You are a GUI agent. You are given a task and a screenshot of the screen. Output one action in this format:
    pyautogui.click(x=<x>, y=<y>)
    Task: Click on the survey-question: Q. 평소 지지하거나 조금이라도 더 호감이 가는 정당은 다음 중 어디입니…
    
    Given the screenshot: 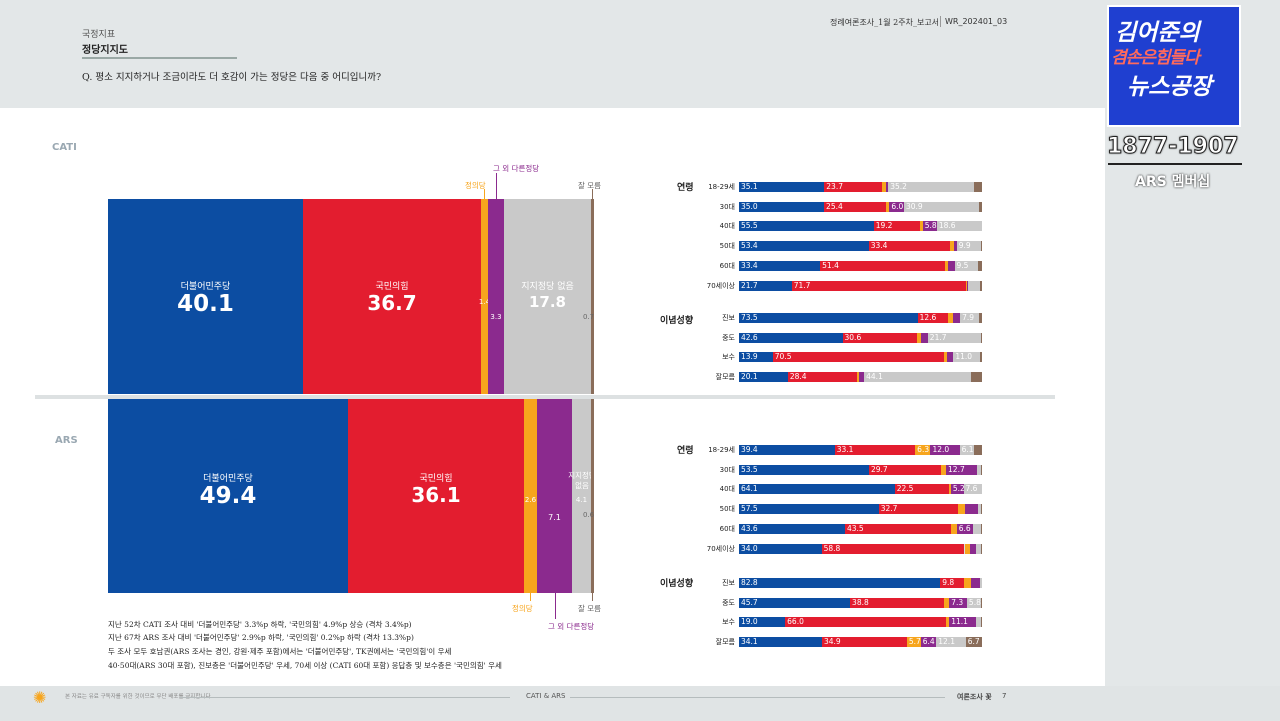 What is the action you would take?
    pyautogui.click(x=232, y=77)
    